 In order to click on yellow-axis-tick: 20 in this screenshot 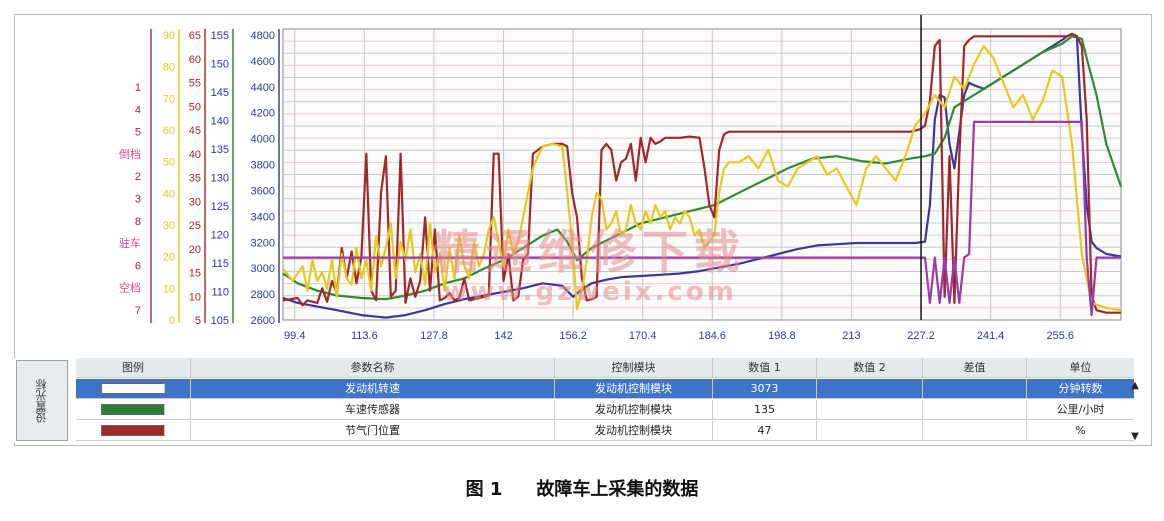, I will do `click(169, 258)`.